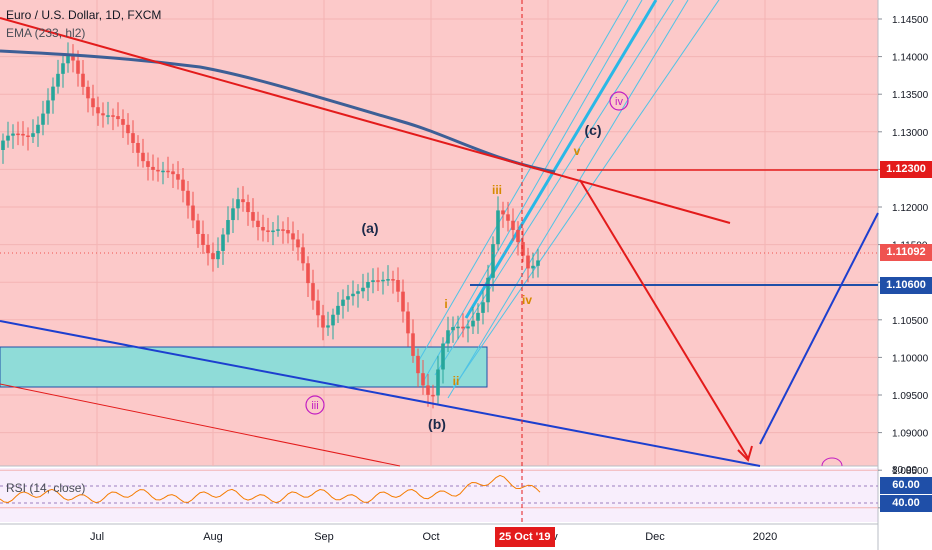 This screenshot has height=550, width=932. What do you see at coordinates (525, 537) in the screenshot?
I see `date-marker-tag: 25 Oct '19` at bounding box center [525, 537].